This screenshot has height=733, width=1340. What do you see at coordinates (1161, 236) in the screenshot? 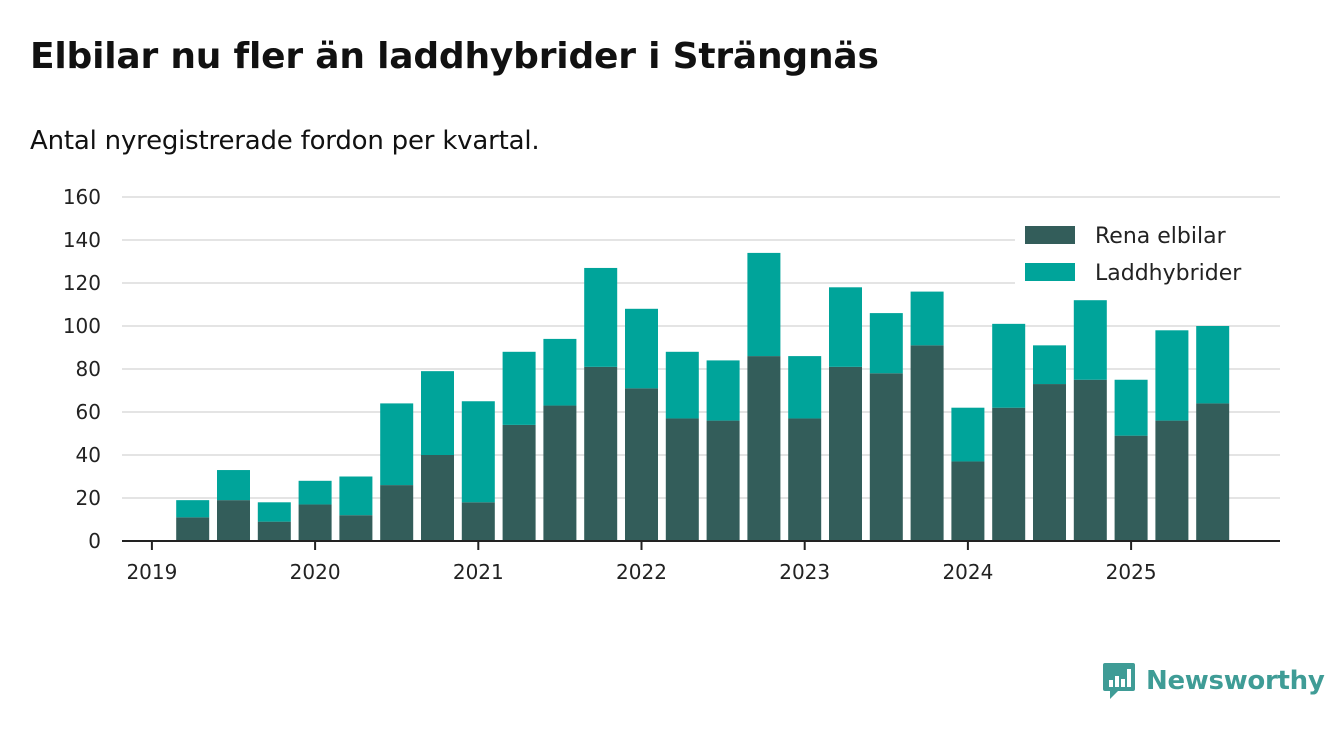
I see `legend-label: Rena elbilar` at bounding box center [1161, 236].